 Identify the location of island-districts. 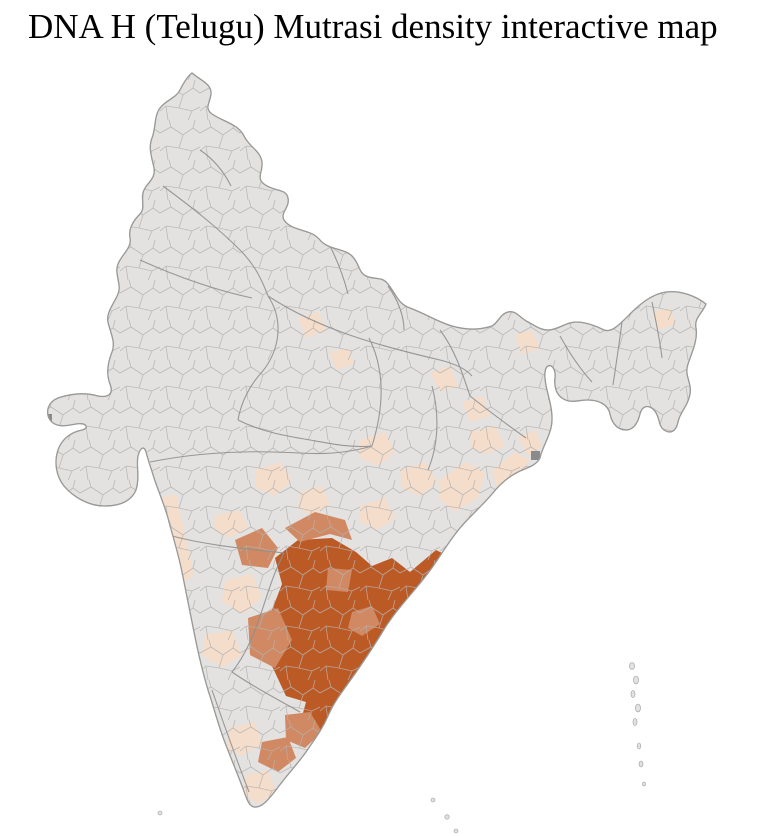
(401, 748).